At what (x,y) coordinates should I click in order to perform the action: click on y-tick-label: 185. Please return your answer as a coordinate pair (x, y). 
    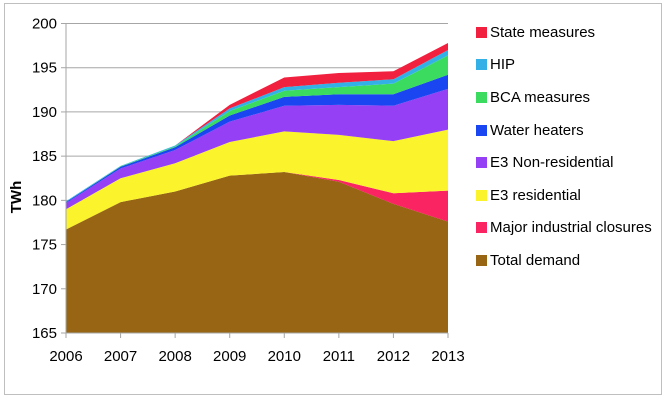
    Looking at the image, I should click on (44, 156).